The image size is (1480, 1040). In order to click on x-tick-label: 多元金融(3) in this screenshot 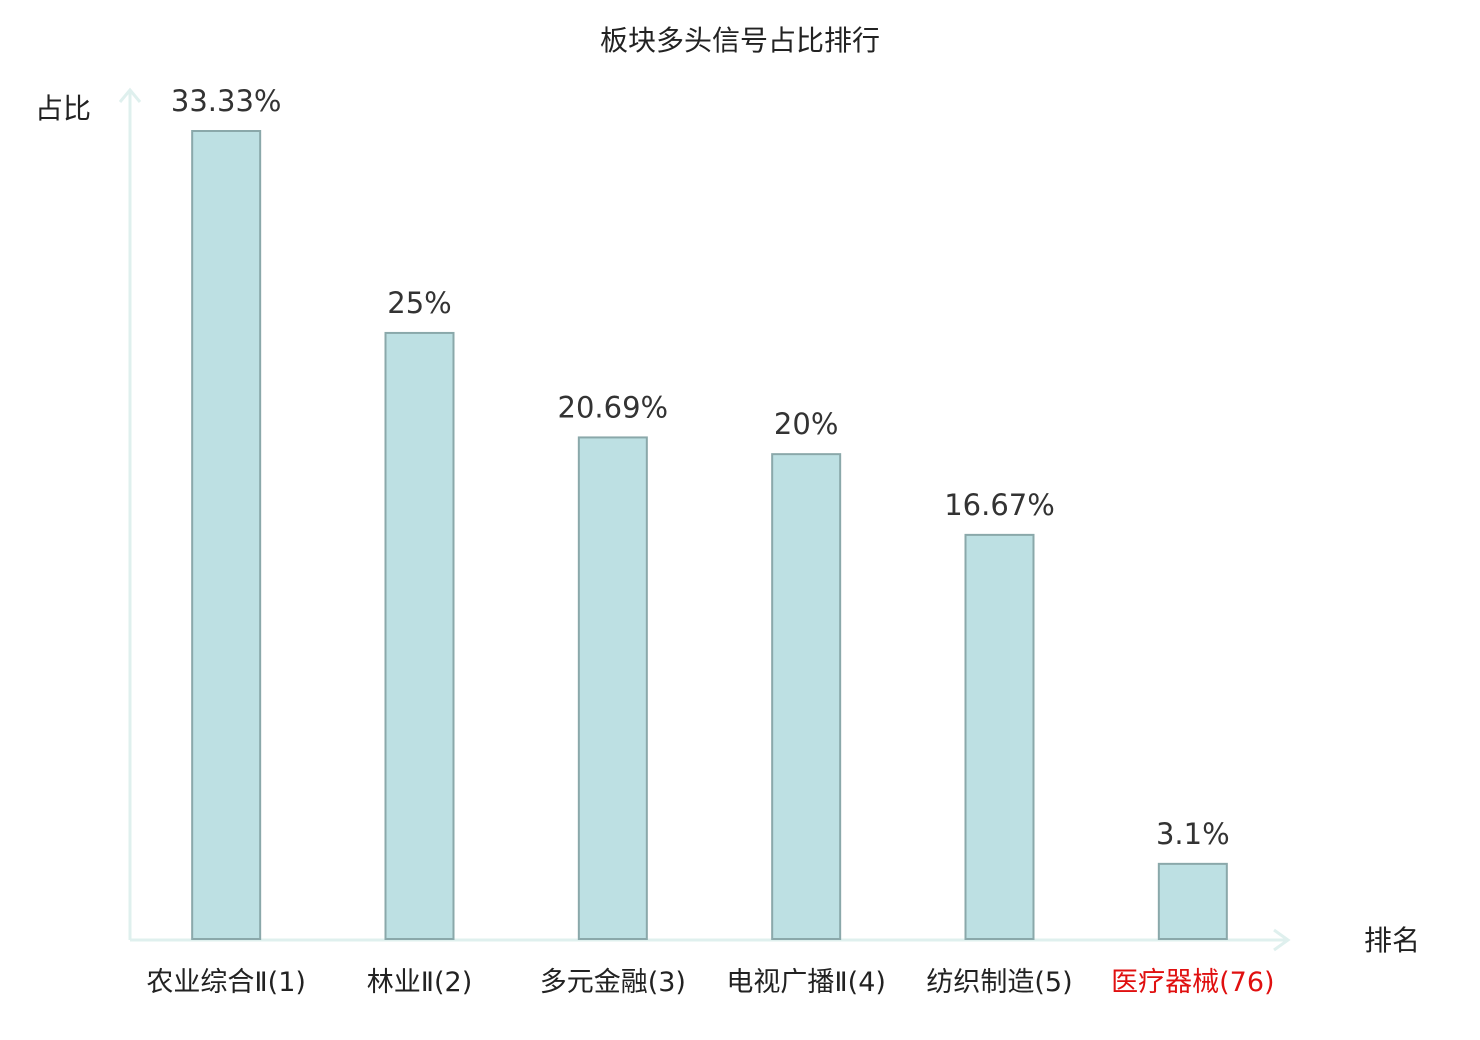, I will do `click(612, 982)`.